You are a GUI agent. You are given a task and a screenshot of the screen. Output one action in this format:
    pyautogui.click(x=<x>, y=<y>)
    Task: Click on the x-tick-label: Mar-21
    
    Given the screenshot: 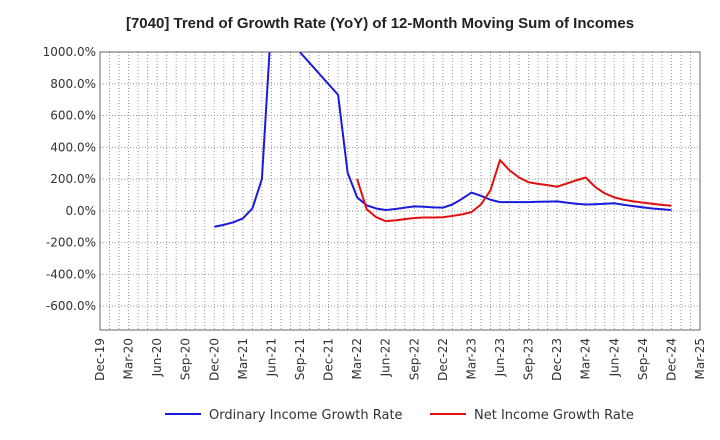 What is the action you would take?
    pyautogui.click(x=243, y=358)
    